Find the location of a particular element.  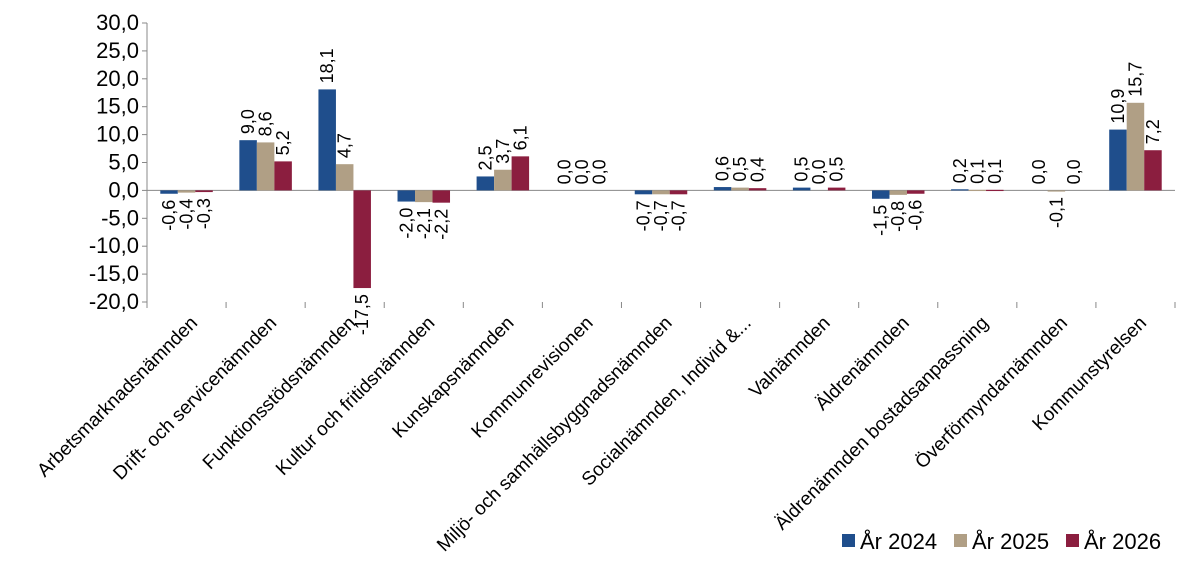

y-tick-label: -20,0 is located at coordinates (114, 301).